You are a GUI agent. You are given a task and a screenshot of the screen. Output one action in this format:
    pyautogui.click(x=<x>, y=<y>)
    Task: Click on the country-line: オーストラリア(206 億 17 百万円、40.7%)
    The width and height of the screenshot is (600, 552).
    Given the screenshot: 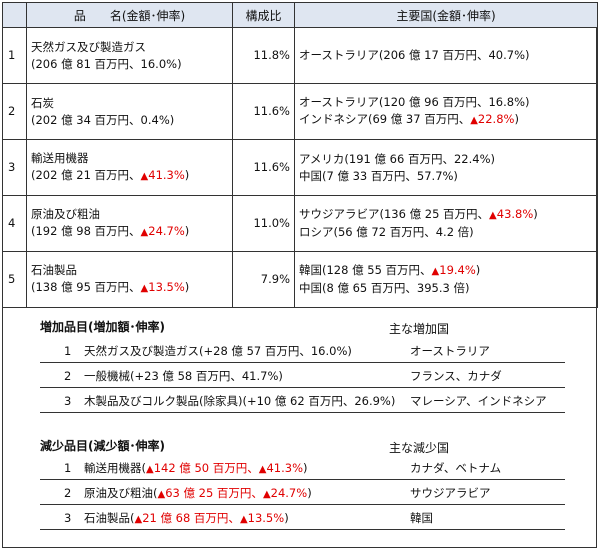 What is the action you would take?
    pyautogui.click(x=448, y=55)
    